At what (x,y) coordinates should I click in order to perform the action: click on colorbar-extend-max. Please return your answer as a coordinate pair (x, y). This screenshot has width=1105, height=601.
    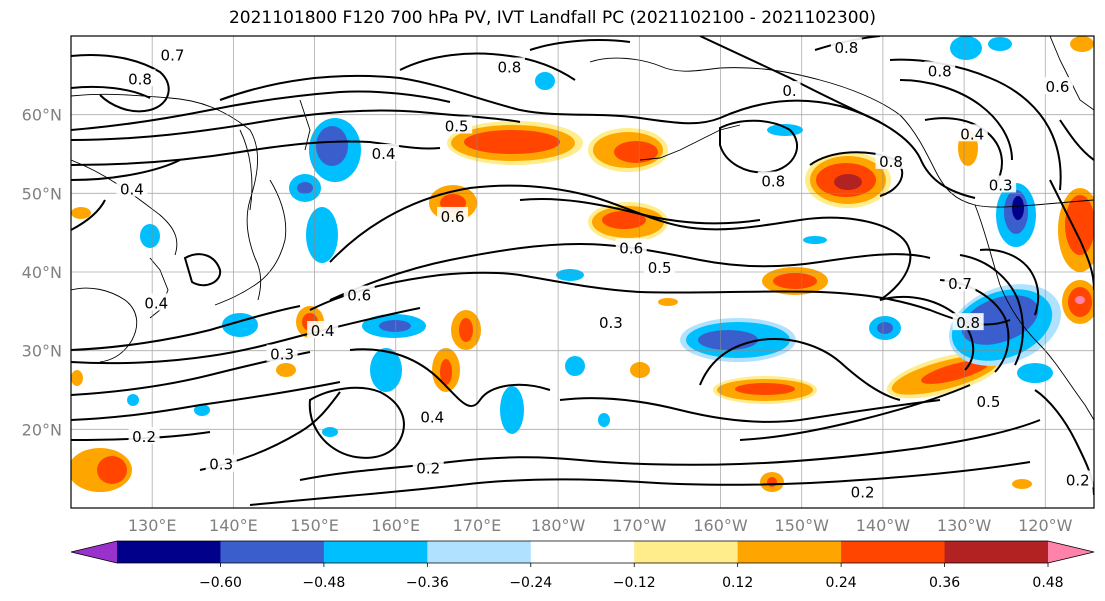
    Looking at the image, I should click on (1071, 552).